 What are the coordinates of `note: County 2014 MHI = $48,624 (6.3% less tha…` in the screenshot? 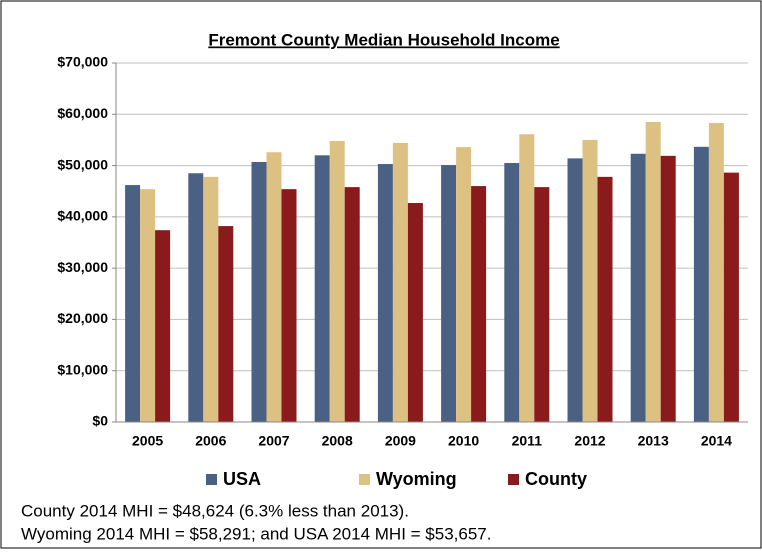 It's located at (215, 510).